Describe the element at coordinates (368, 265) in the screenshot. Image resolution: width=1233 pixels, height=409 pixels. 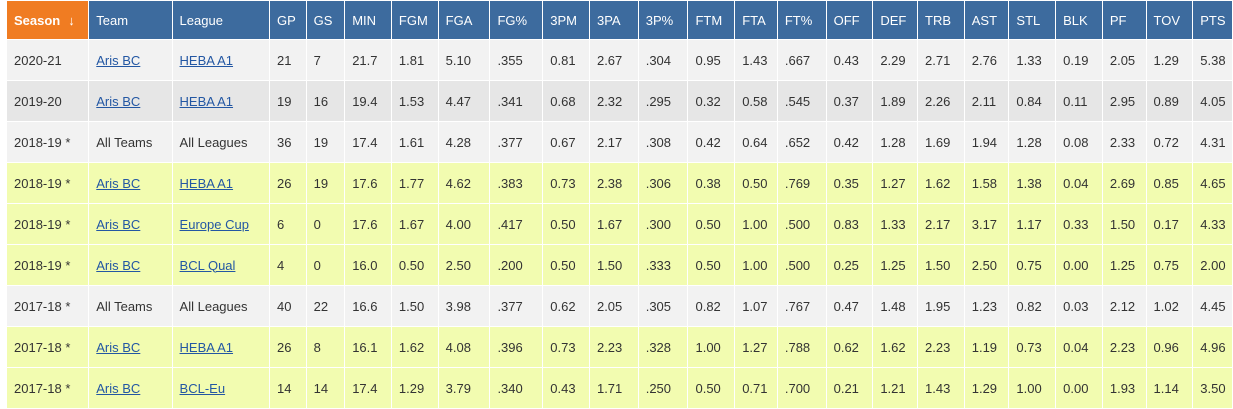
I see `cell-min: 16.0` at that location.